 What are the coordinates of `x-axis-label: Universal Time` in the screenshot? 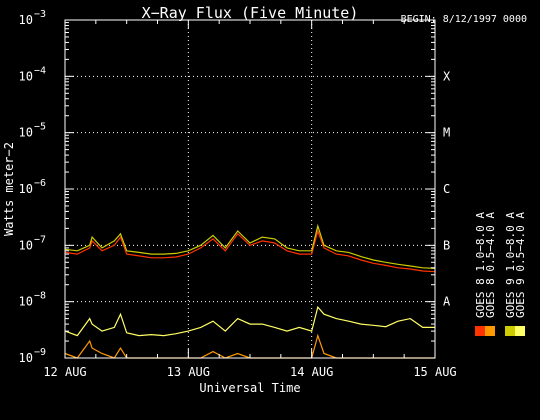 It's located at (249, 388).